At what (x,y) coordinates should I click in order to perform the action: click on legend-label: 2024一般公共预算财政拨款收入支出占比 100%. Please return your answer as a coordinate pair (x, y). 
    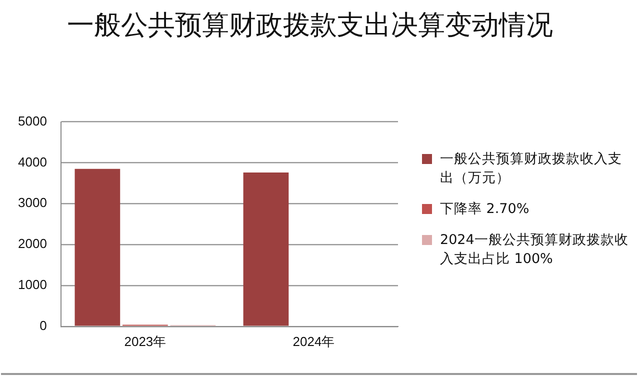
    Looking at the image, I should click on (535, 250).